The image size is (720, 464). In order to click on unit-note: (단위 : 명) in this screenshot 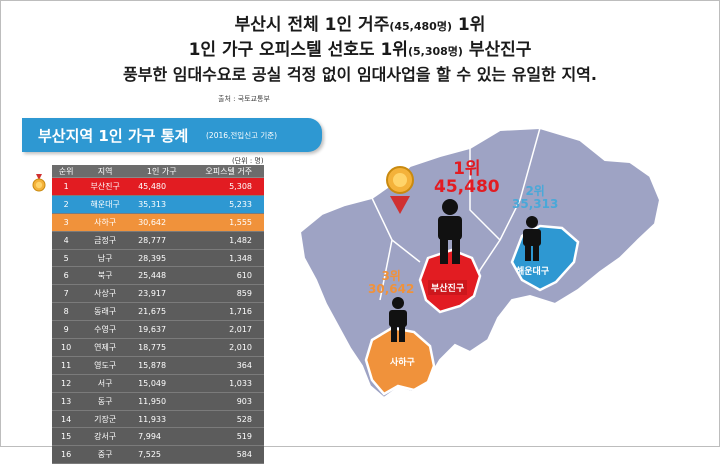, I will do `click(248, 161)`.